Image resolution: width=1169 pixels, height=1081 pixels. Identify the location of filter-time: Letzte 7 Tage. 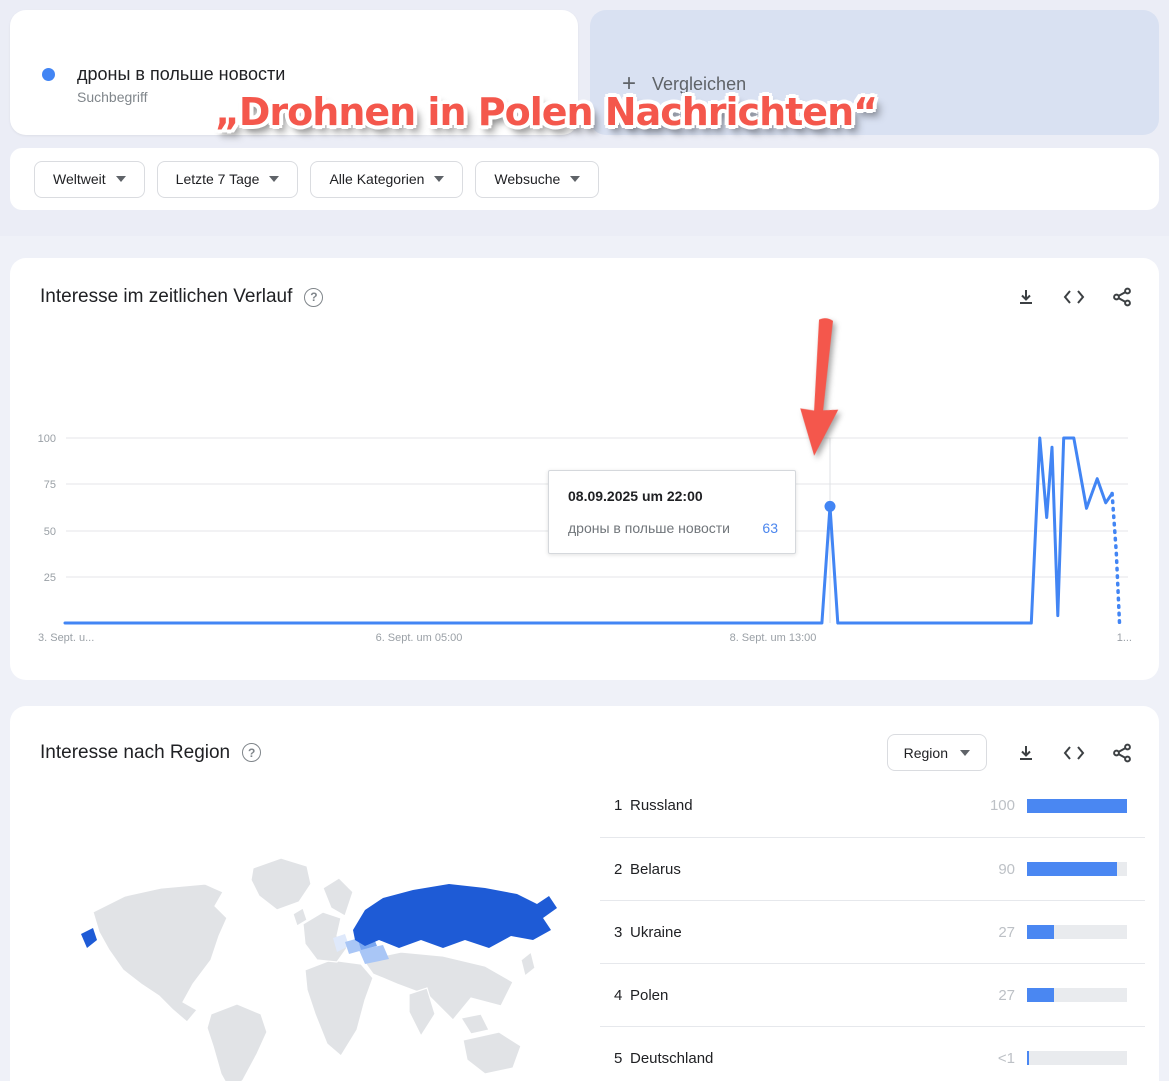
(227, 179).